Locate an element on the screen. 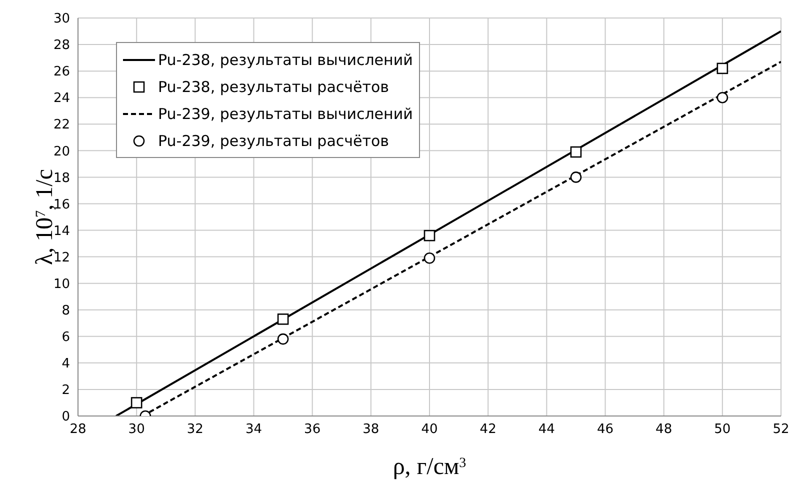  x-tick-label: 30 is located at coordinates (136, 430).